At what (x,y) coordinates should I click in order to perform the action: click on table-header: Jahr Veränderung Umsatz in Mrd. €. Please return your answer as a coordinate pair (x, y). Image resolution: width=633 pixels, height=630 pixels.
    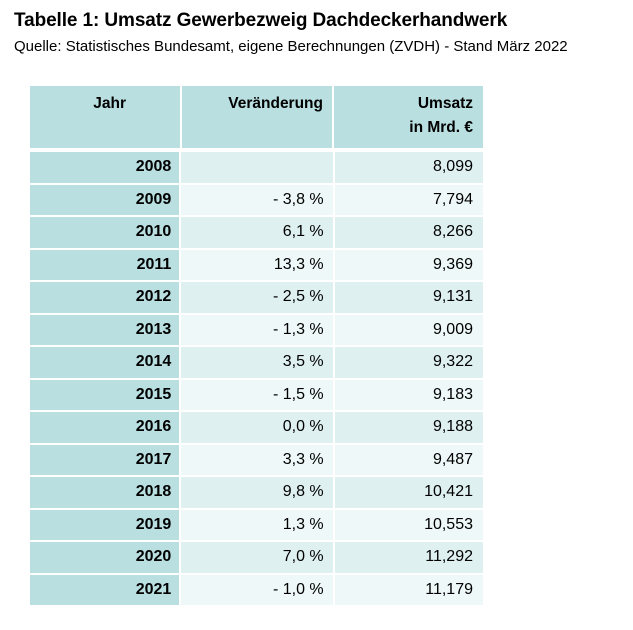
    Looking at the image, I should click on (256, 117).